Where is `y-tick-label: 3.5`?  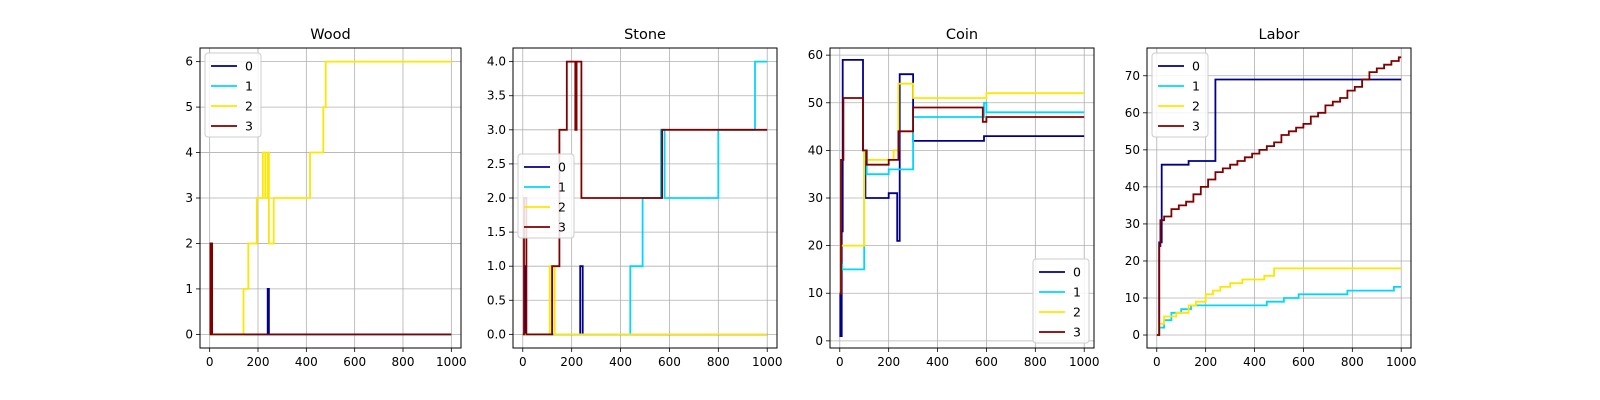 y-tick-label: 3.5 is located at coordinates (496, 96).